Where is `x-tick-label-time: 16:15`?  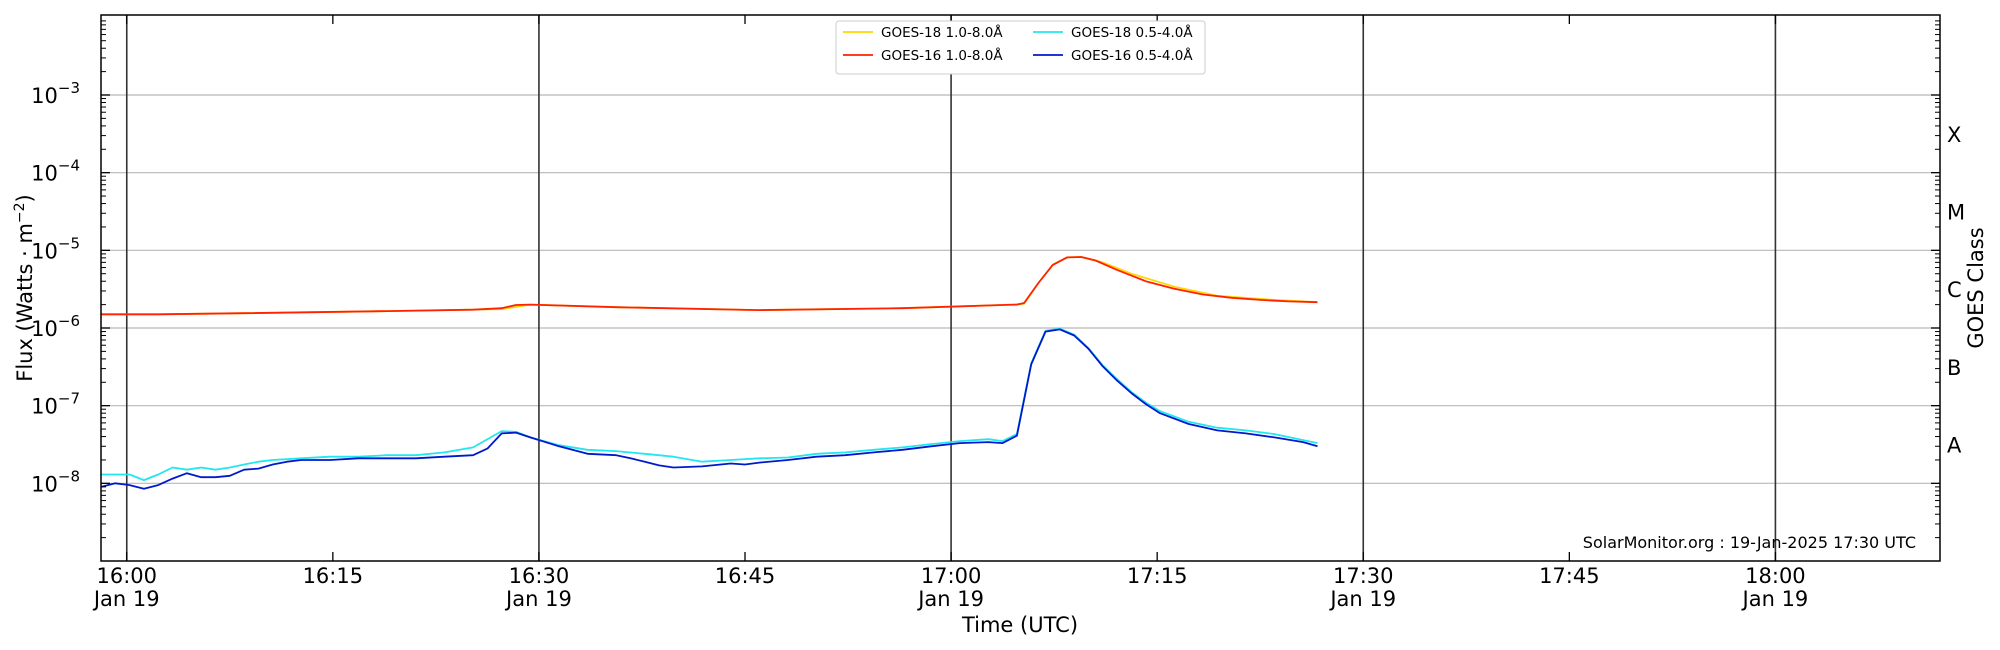
x-tick-label-time: 16:15 is located at coordinates (333, 576).